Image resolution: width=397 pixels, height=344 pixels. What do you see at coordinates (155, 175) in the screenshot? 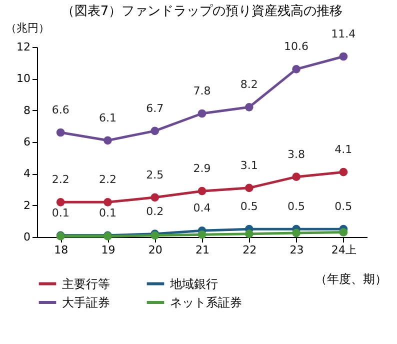
I see `data-label: 2.5` at bounding box center [155, 175].